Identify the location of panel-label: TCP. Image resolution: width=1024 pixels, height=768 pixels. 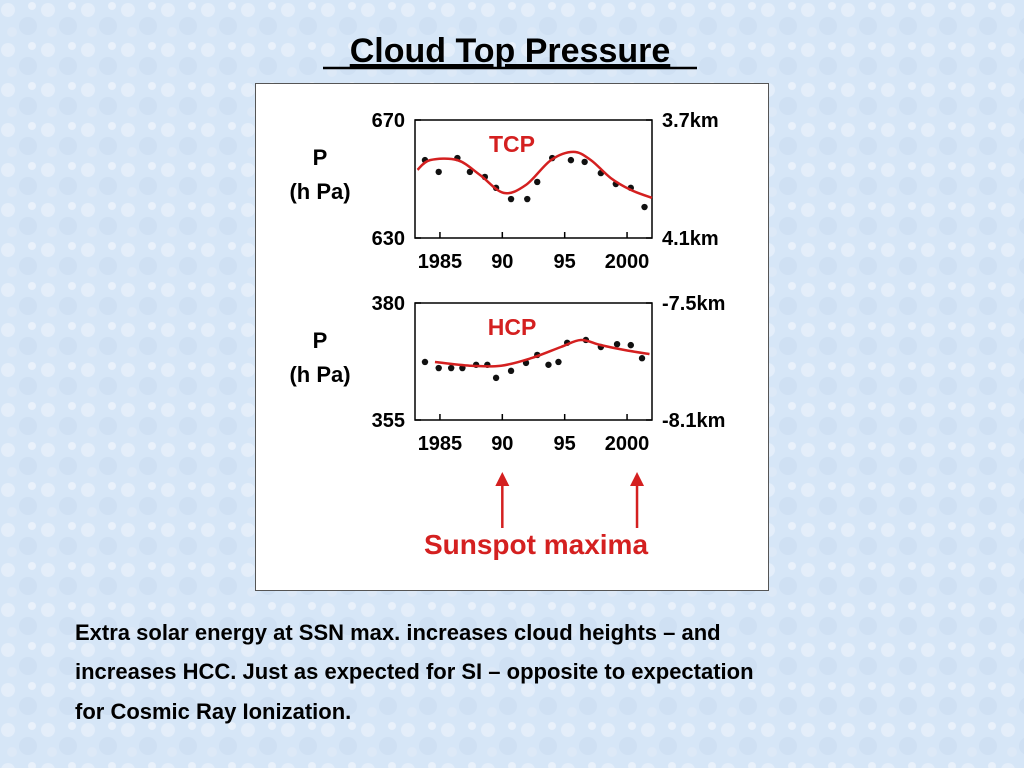
(512, 144).